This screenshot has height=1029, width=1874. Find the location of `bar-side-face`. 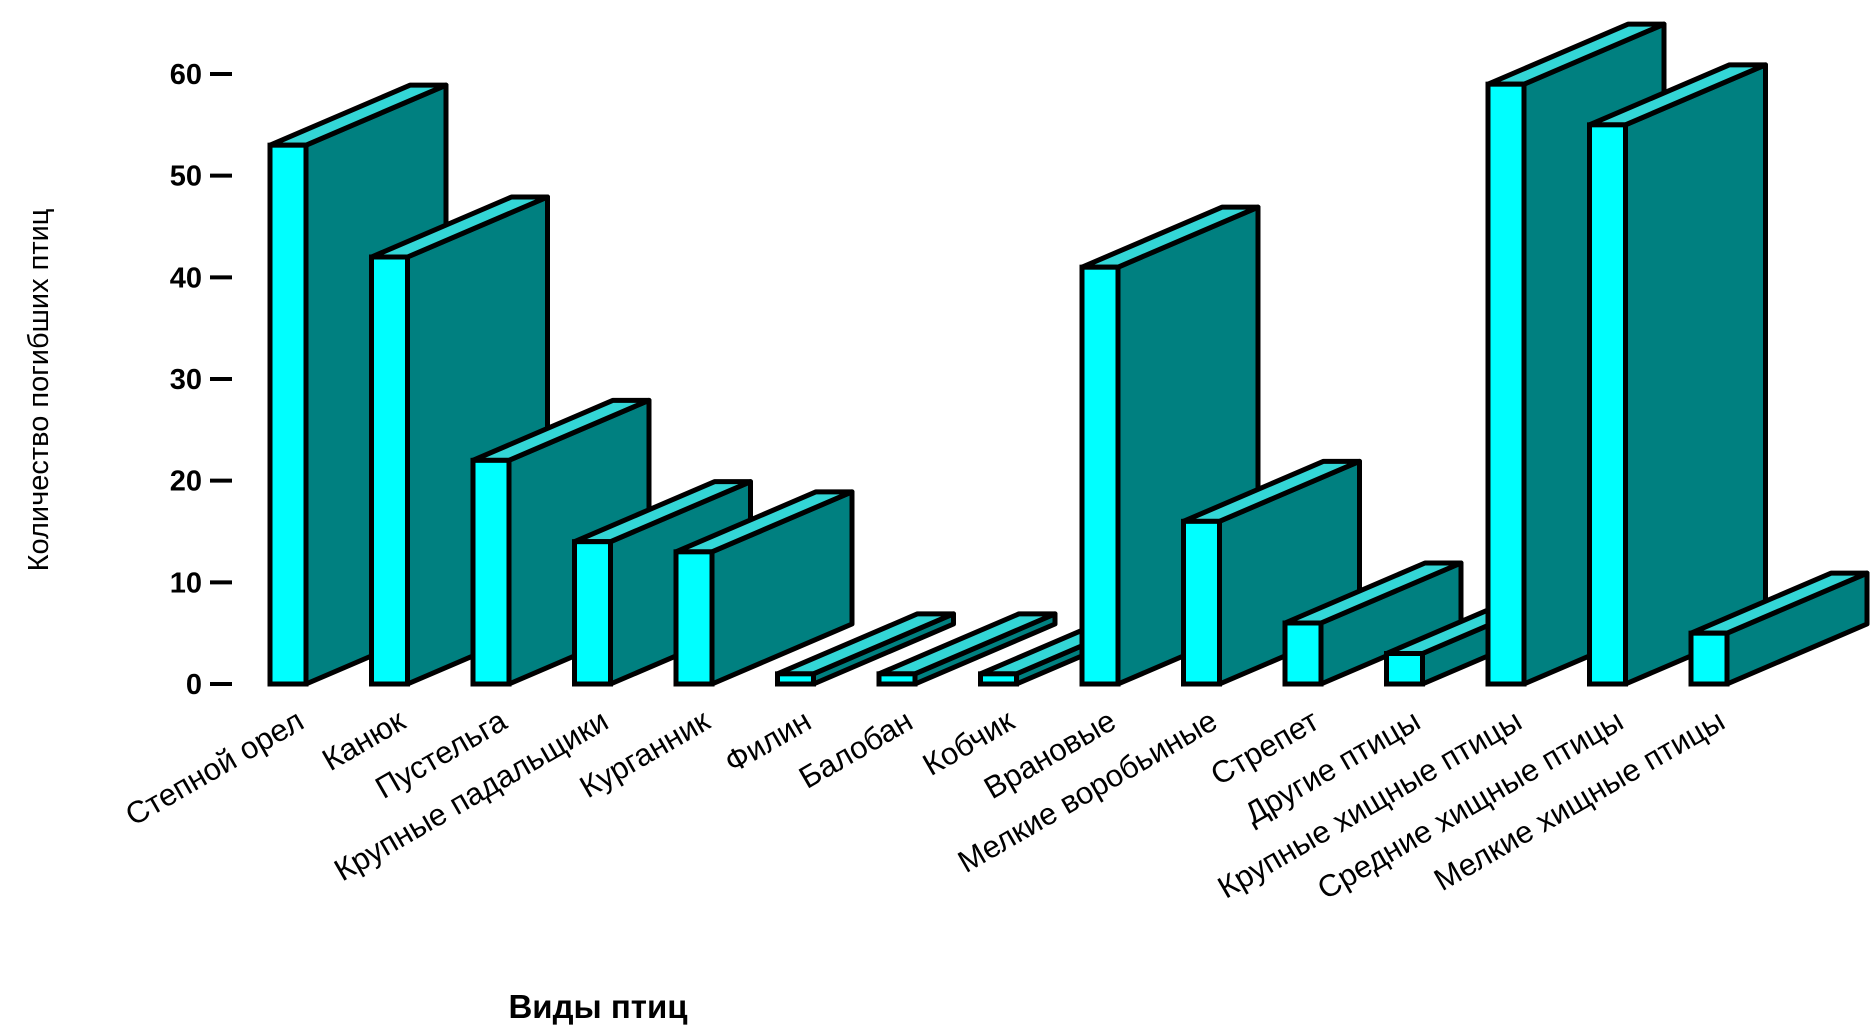

bar-side-face is located at coordinates (1695, 374).